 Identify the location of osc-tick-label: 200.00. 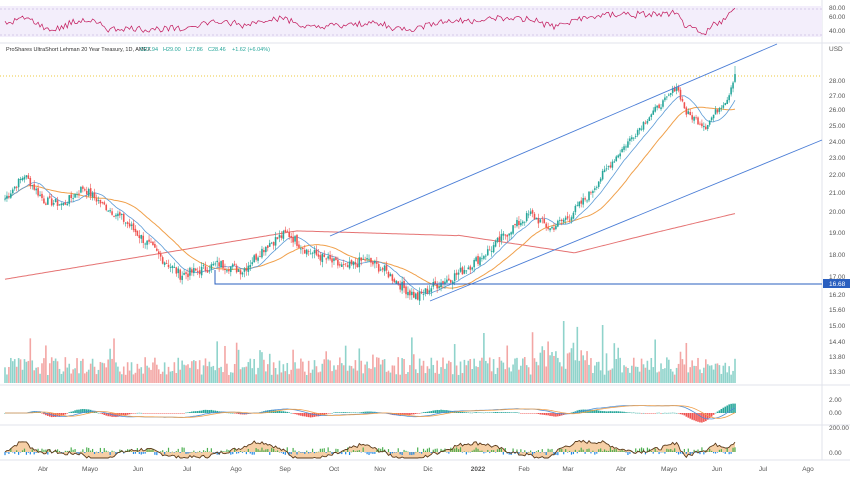
(839, 428).